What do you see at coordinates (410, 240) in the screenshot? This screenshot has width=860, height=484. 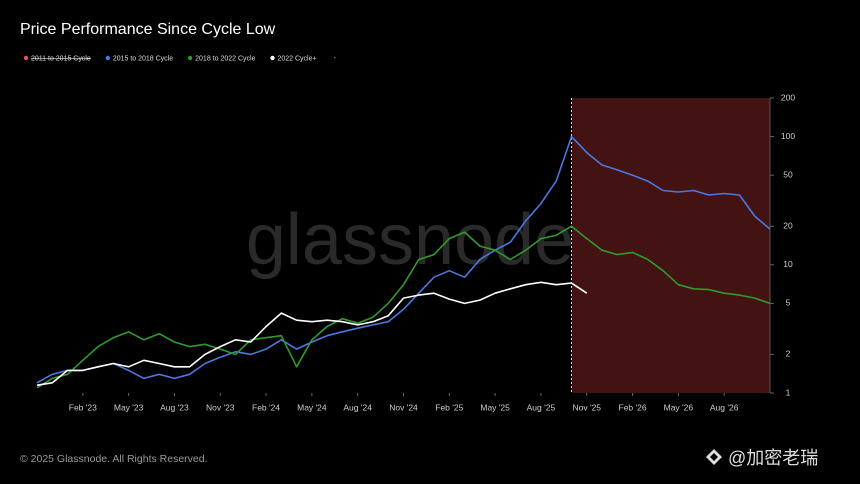 I see `watermark: glassnode` at bounding box center [410, 240].